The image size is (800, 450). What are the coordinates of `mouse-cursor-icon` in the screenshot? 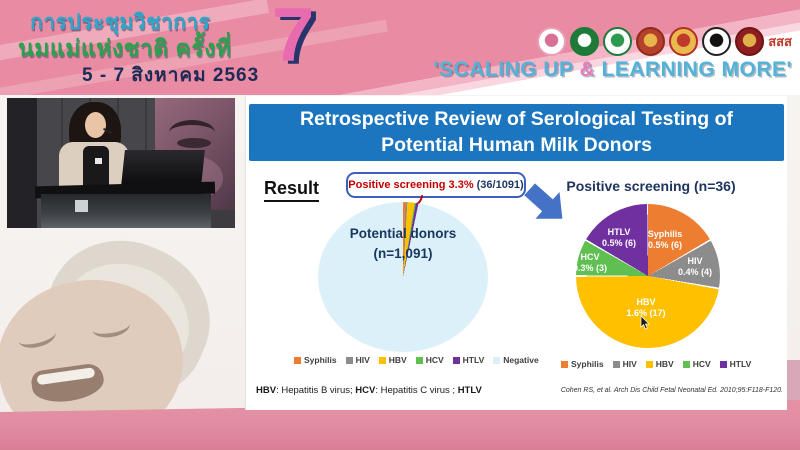 It's located at (645, 323).